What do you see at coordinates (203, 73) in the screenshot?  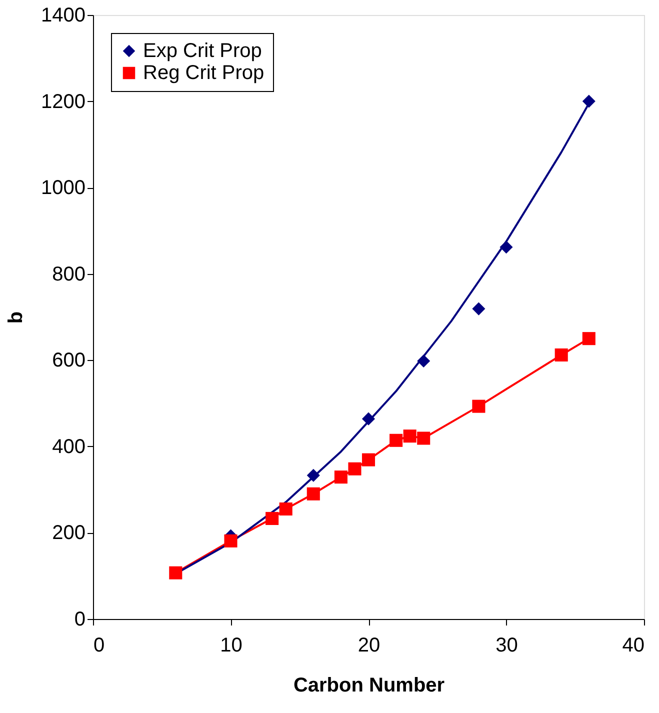 I see `legend-label: Reg Crit Prop` at bounding box center [203, 73].